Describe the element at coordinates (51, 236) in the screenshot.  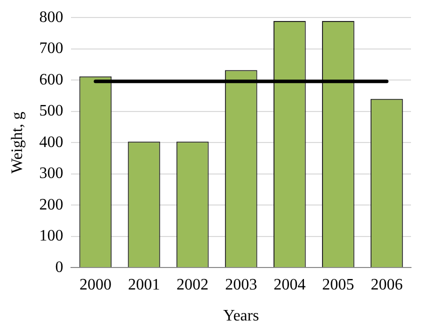
I see `y-tick-label: 100` at that location.